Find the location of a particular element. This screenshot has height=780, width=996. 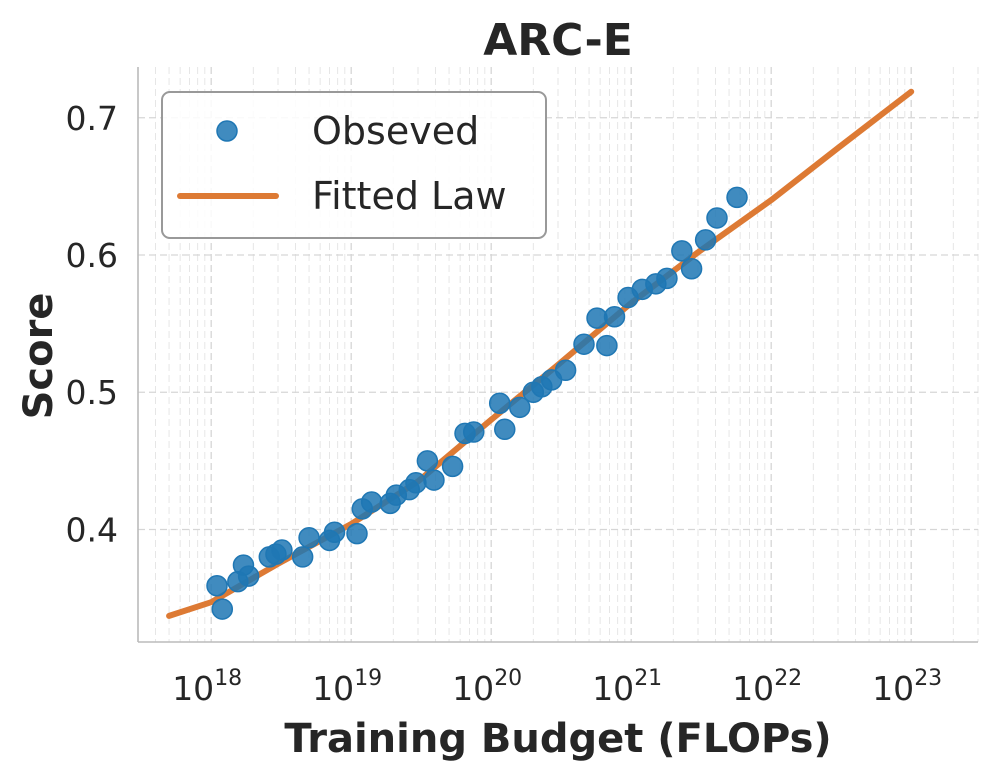

x-tick-label: 1022 is located at coordinates (767, 687).